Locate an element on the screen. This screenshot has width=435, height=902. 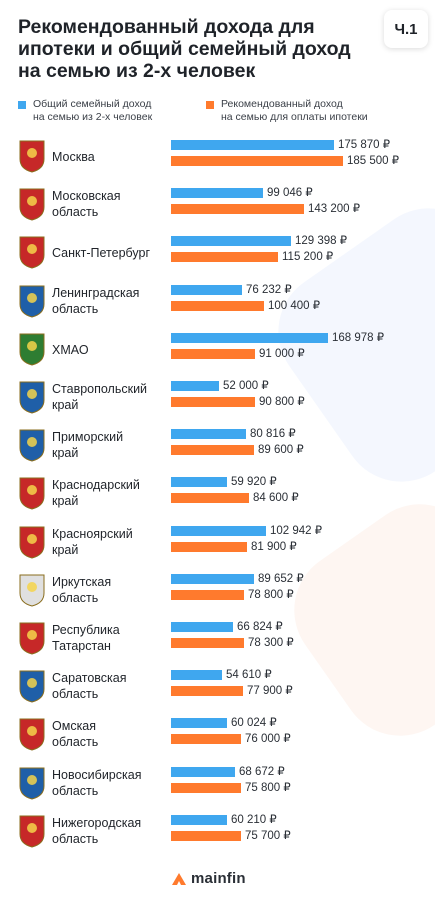
value-label-family-income: 66 824 ₽ is located at coordinates (260, 627).